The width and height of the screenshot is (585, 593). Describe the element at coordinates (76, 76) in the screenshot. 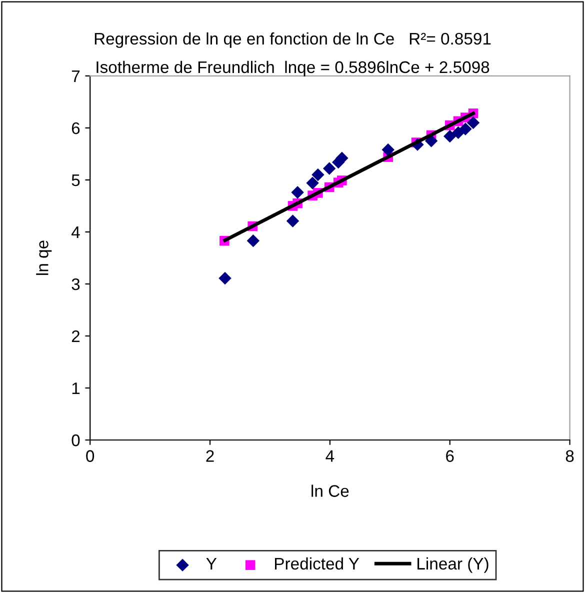

I see `y-tick-label: 7` at that location.